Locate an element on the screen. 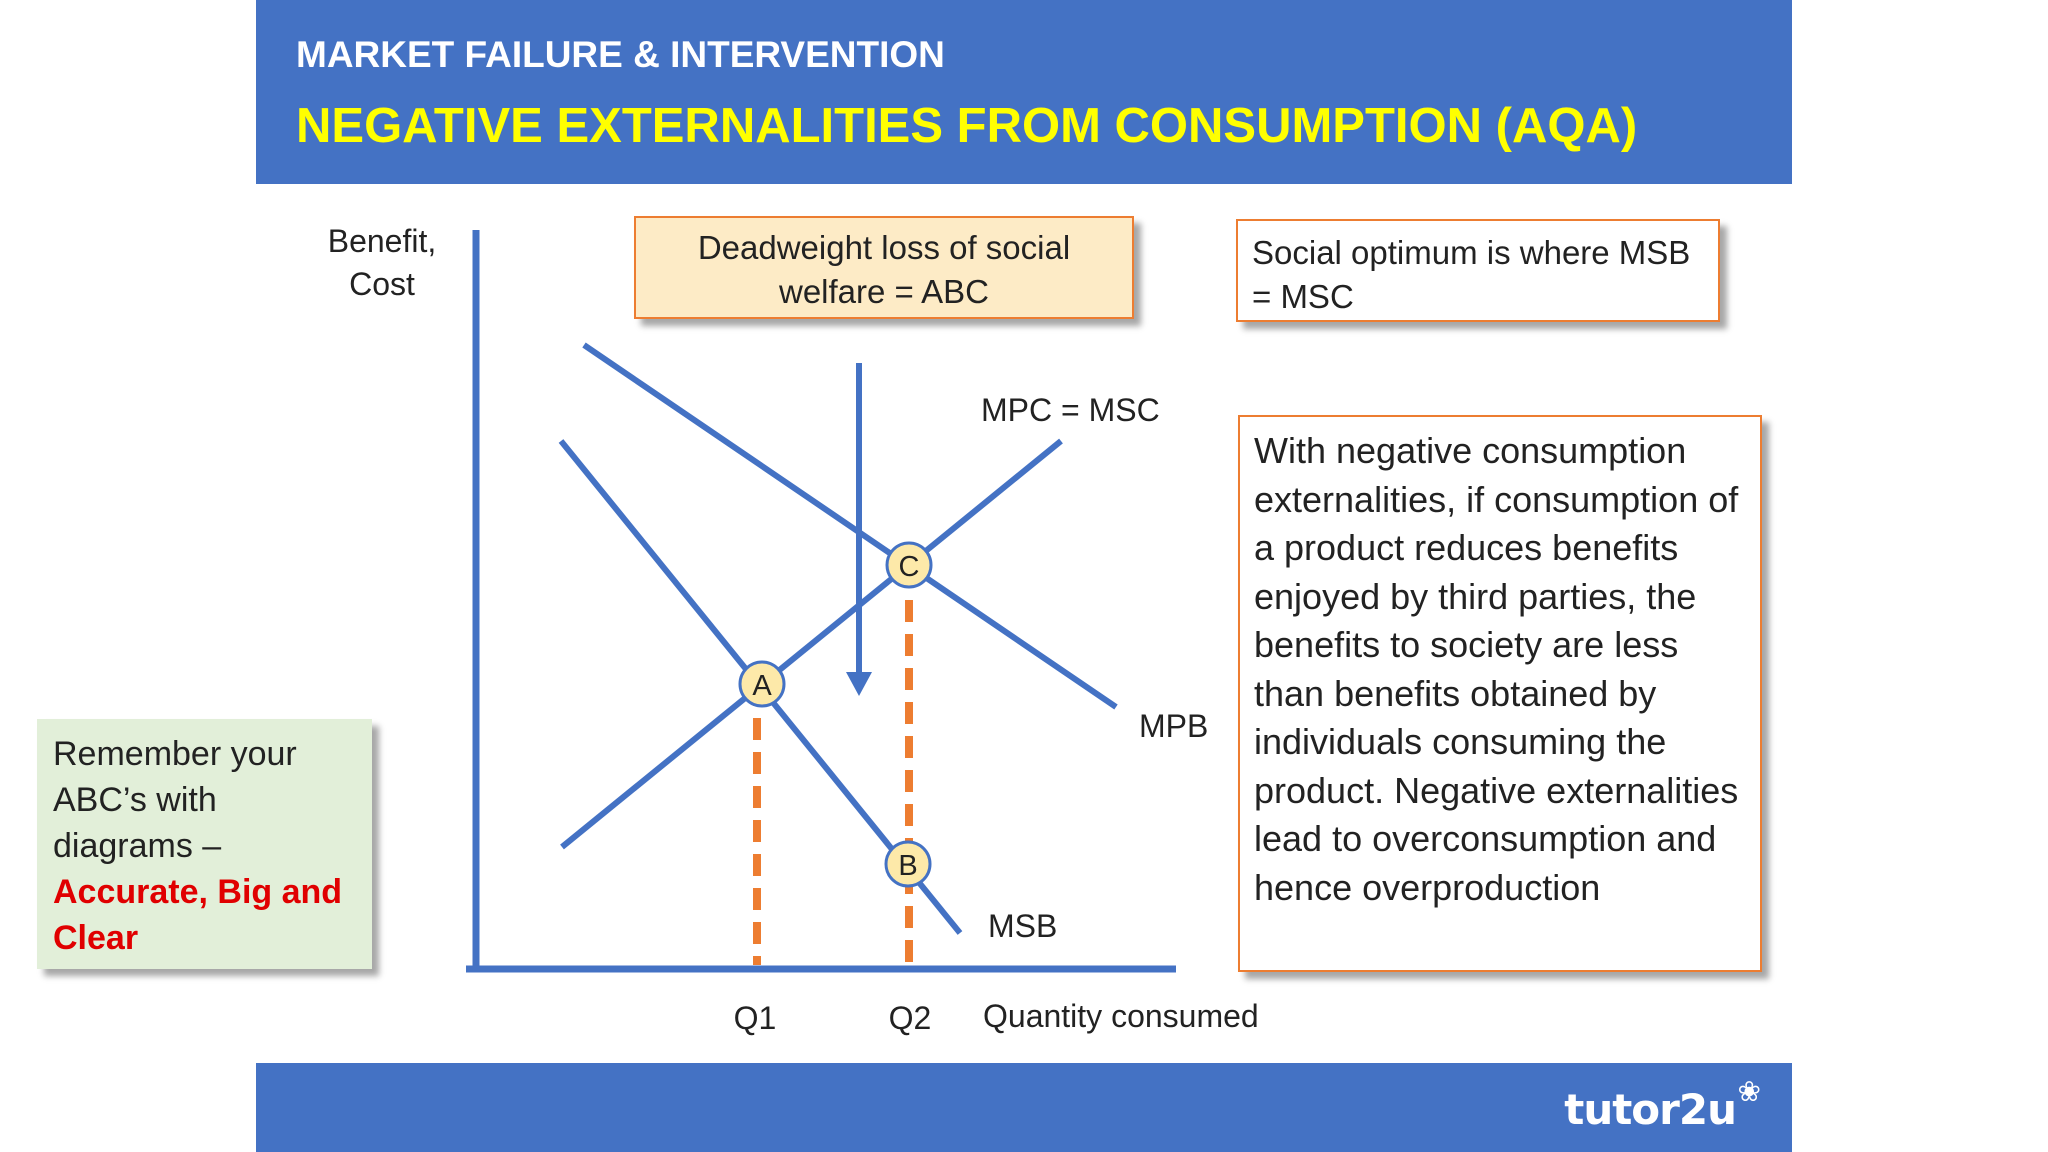 This screenshot has width=2048, height=1152. flower-icon: ❀ is located at coordinates (1749, 1091).